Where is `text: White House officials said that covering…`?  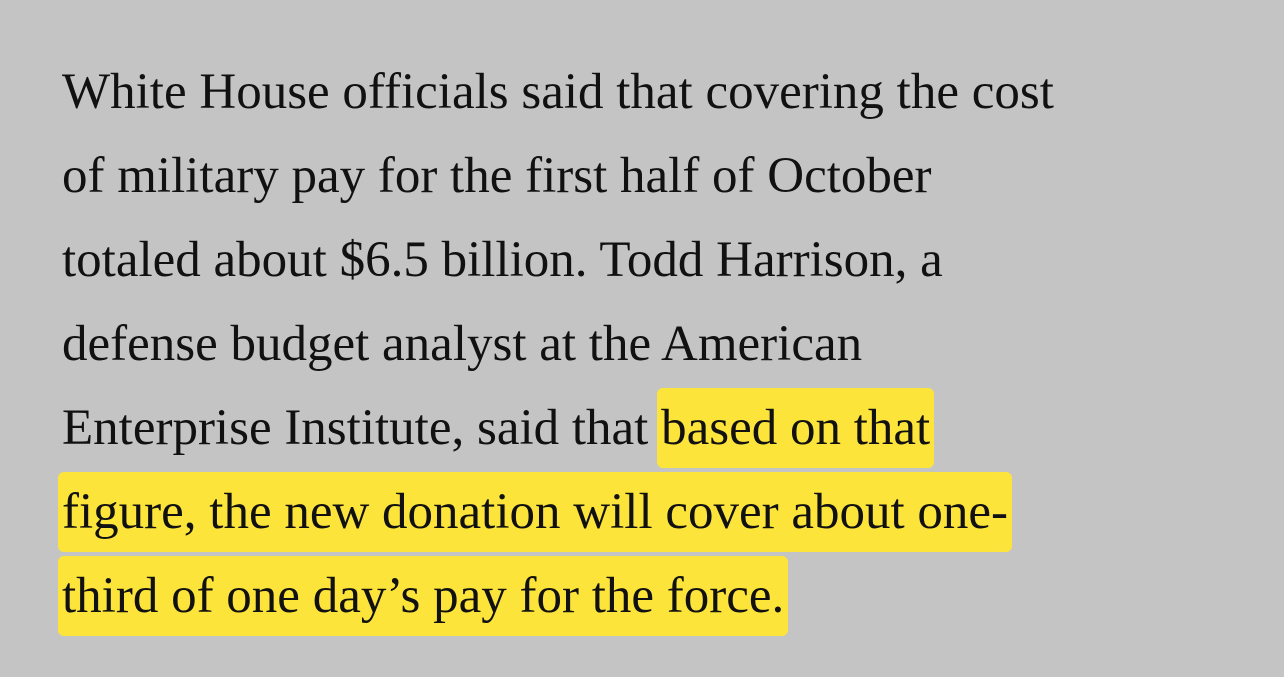
text: White House officials said that covering… is located at coordinates (558, 92).